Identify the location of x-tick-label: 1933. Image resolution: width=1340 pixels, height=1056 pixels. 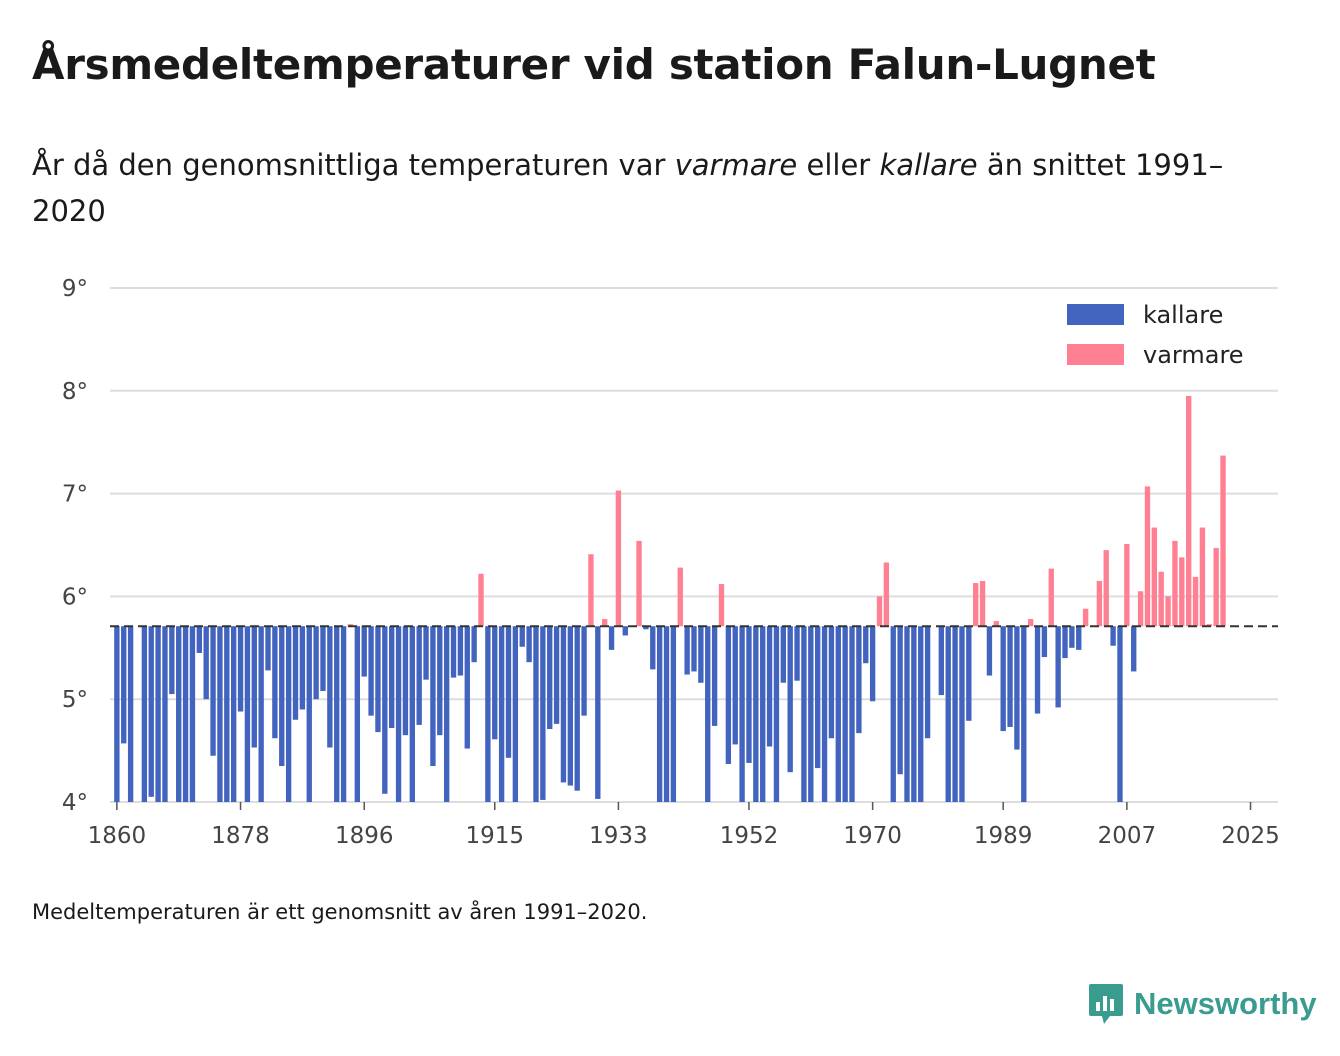
(618, 836).